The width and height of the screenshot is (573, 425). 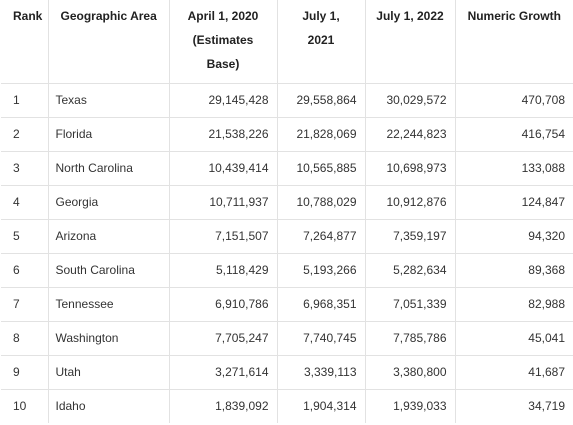 What do you see at coordinates (222, 371) in the screenshot?
I see `cell-april-2020: 3,271,614` at bounding box center [222, 371].